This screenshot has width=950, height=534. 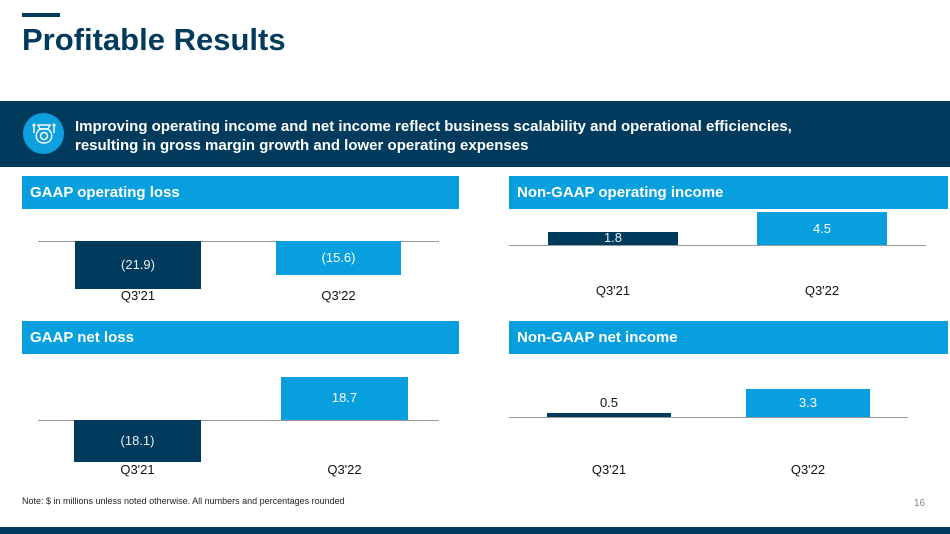 What do you see at coordinates (728, 192) in the screenshot?
I see `chart-header: Non-GAAP operating income` at bounding box center [728, 192].